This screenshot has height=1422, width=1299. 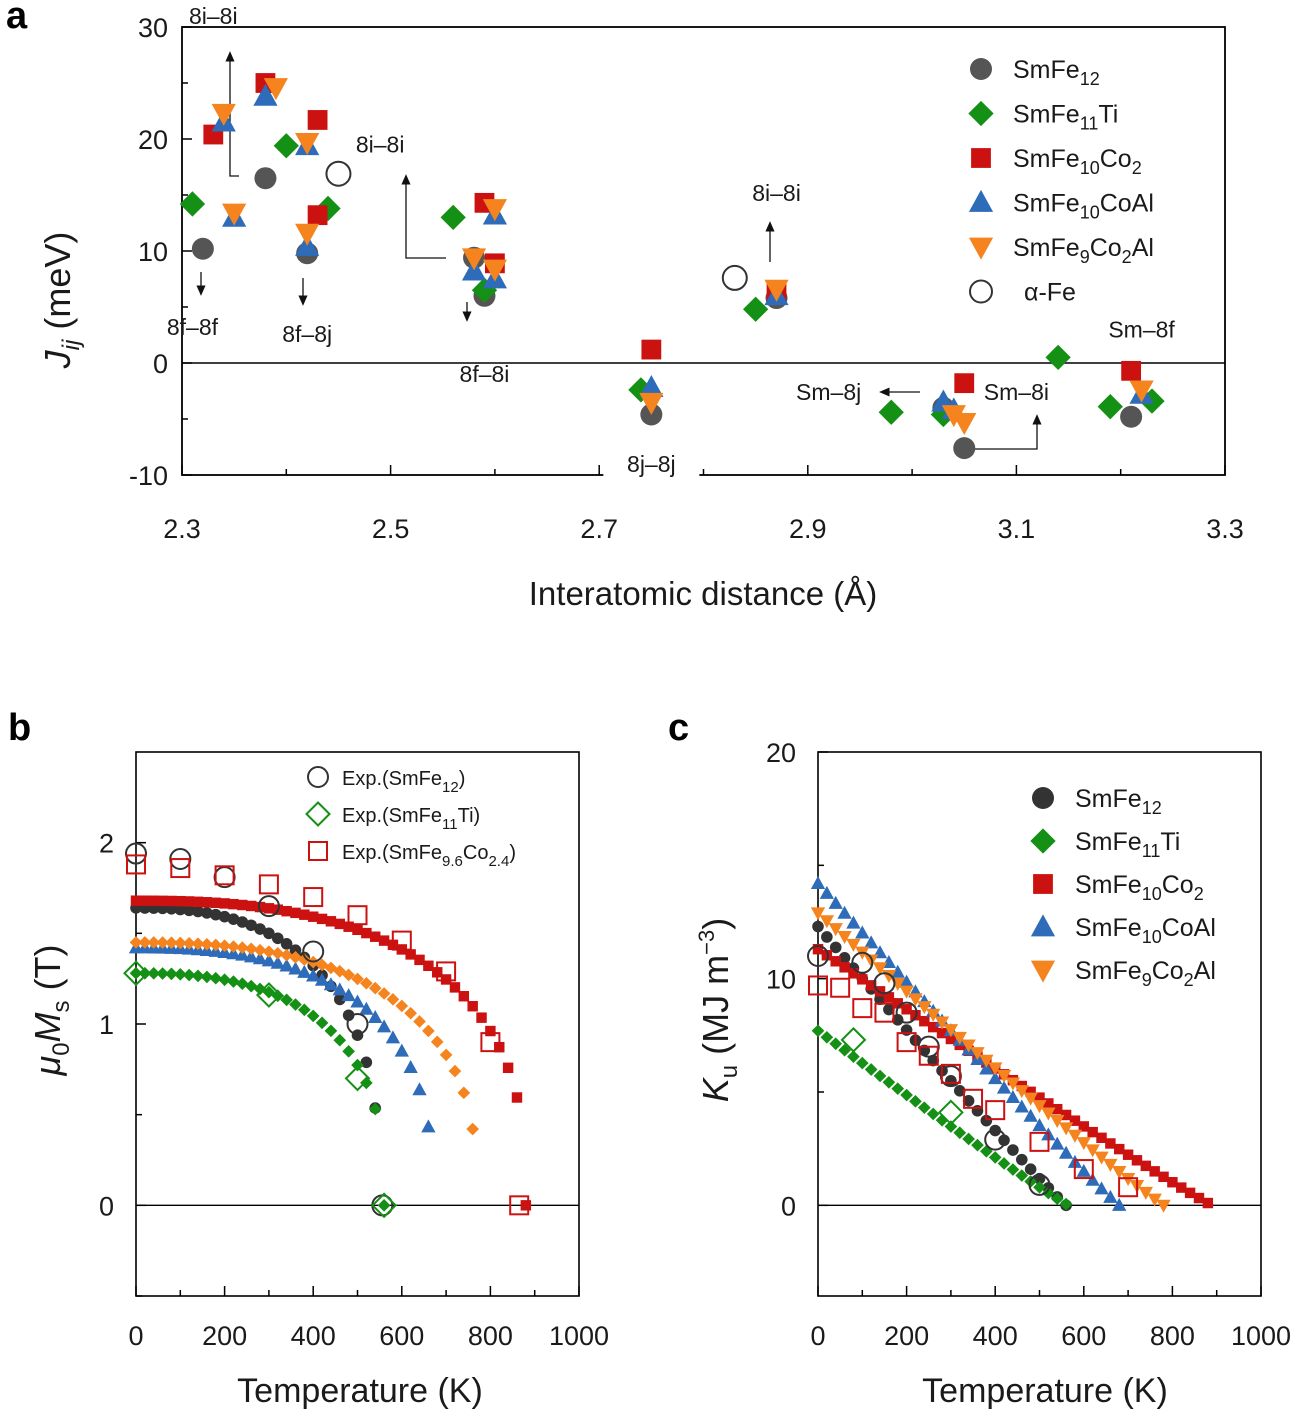 I want to click on annotation-label: 8f–8i, so click(x=485, y=374).